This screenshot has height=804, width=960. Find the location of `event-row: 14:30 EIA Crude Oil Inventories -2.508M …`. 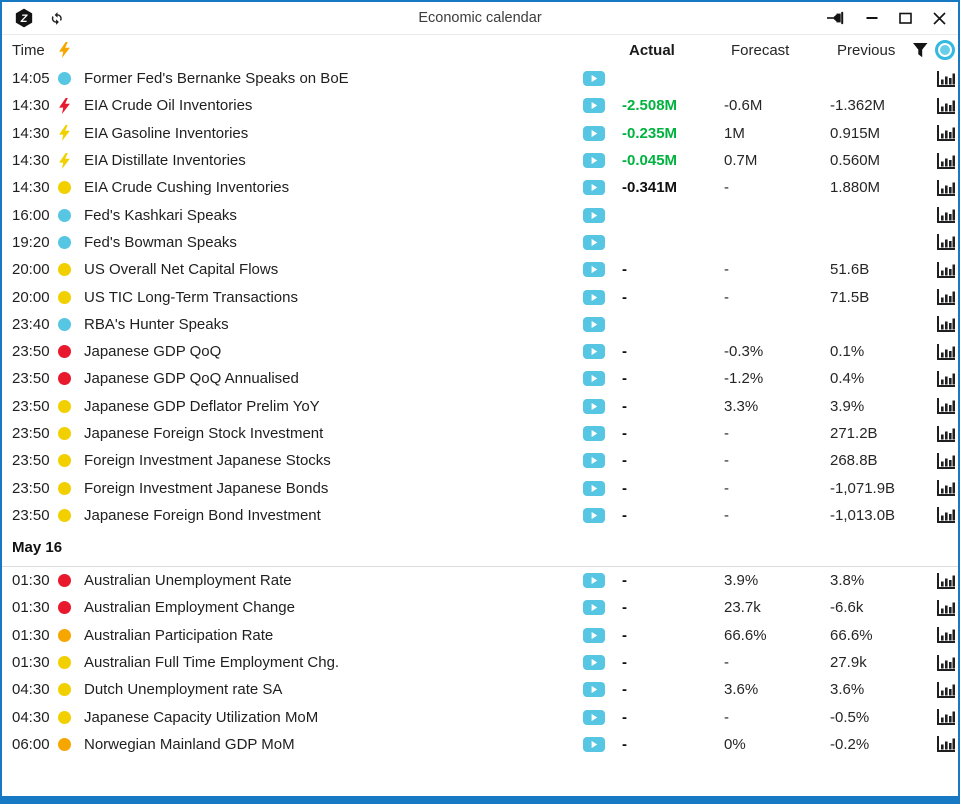

event-row: 14:30 EIA Crude Oil Inventories -2.508M … is located at coordinates (480, 105).